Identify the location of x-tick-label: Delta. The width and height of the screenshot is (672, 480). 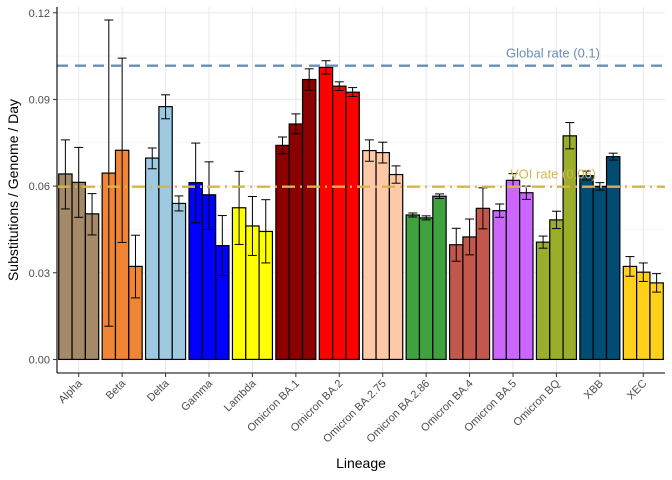
(158, 390).